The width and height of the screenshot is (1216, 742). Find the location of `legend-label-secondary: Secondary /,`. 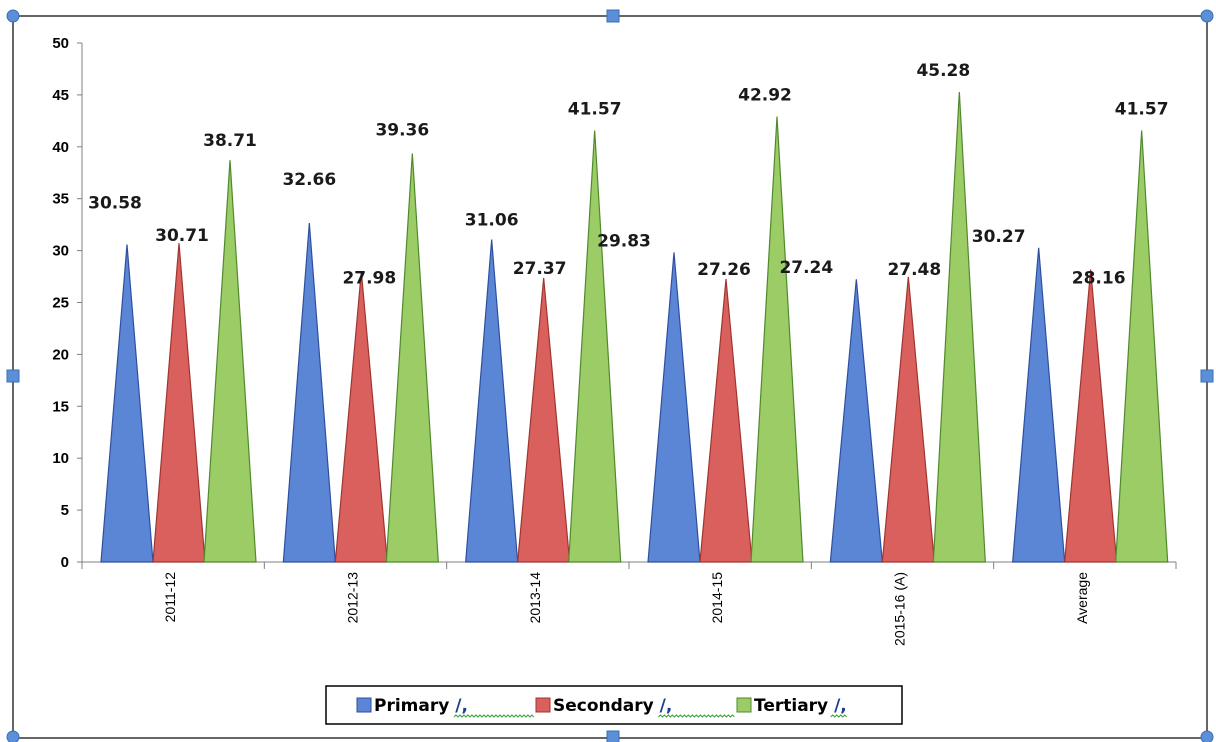

legend-label-secondary: Secondary /, is located at coordinates (612, 706).